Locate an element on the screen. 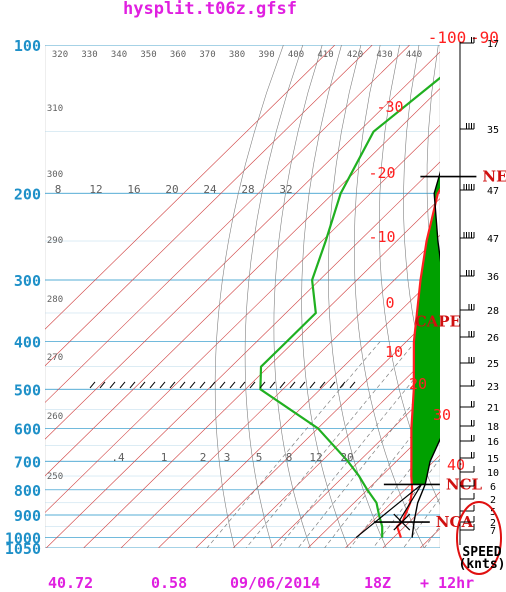  wind-speed-label: 28 is located at coordinates (493, 311).